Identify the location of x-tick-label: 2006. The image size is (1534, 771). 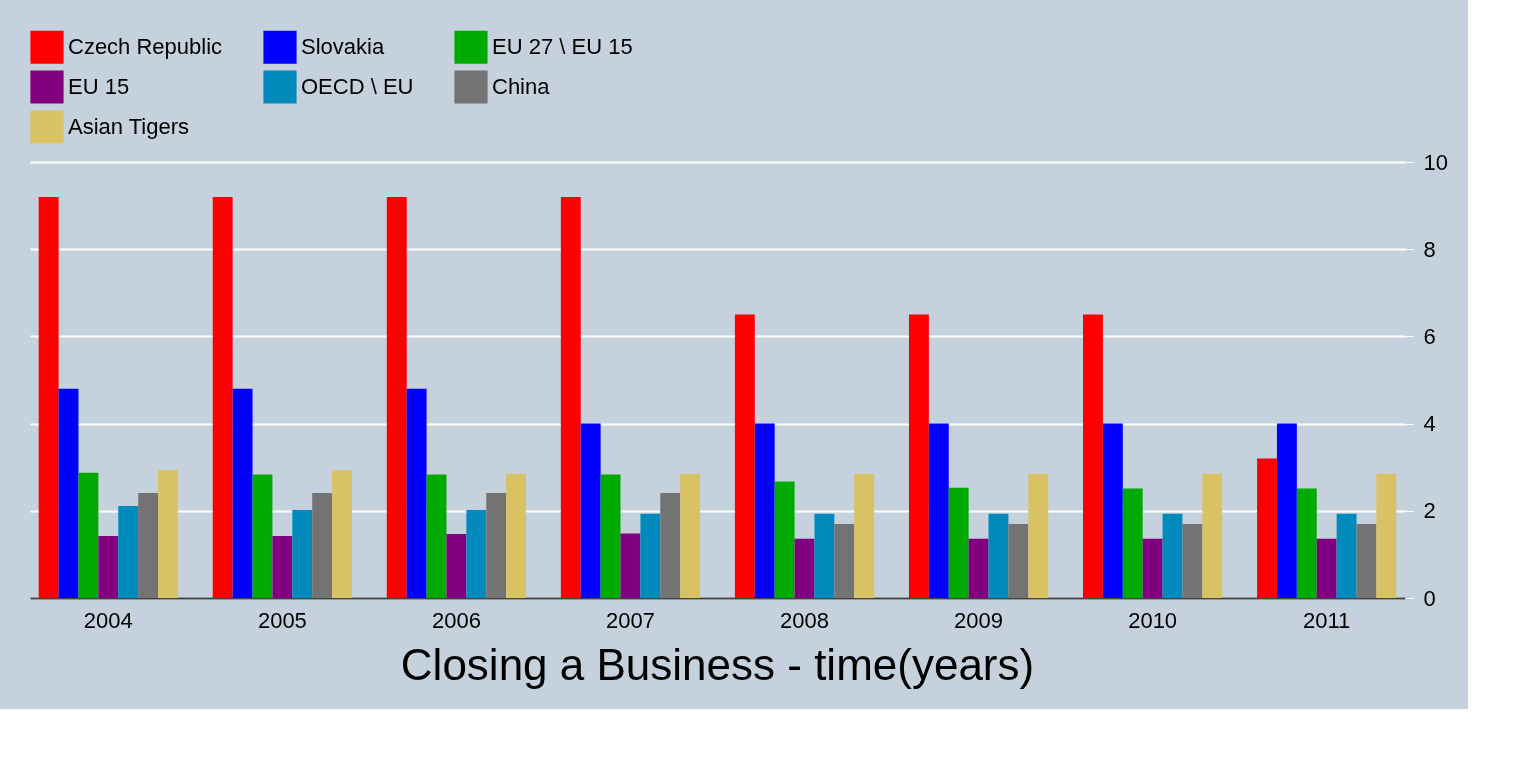
(456, 620).